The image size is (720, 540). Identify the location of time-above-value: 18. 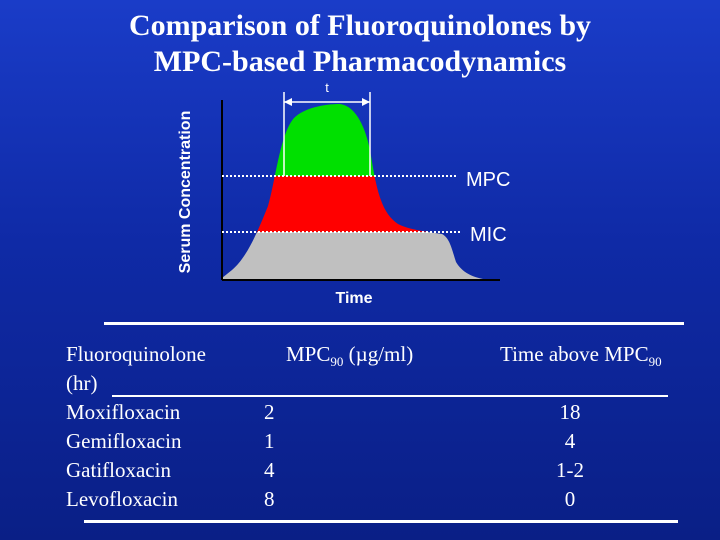
(570, 412).